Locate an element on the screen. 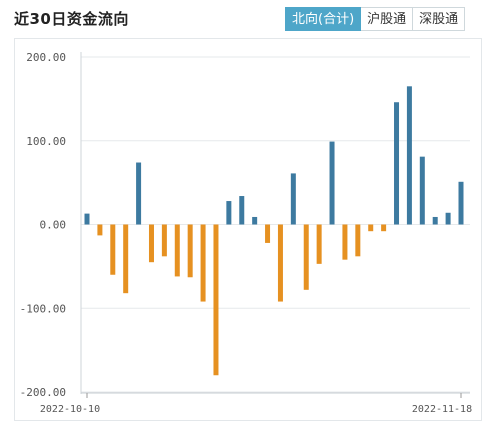  x-axis-ticks: 2022-10-10 2022-11-18 is located at coordinates (256, 404).